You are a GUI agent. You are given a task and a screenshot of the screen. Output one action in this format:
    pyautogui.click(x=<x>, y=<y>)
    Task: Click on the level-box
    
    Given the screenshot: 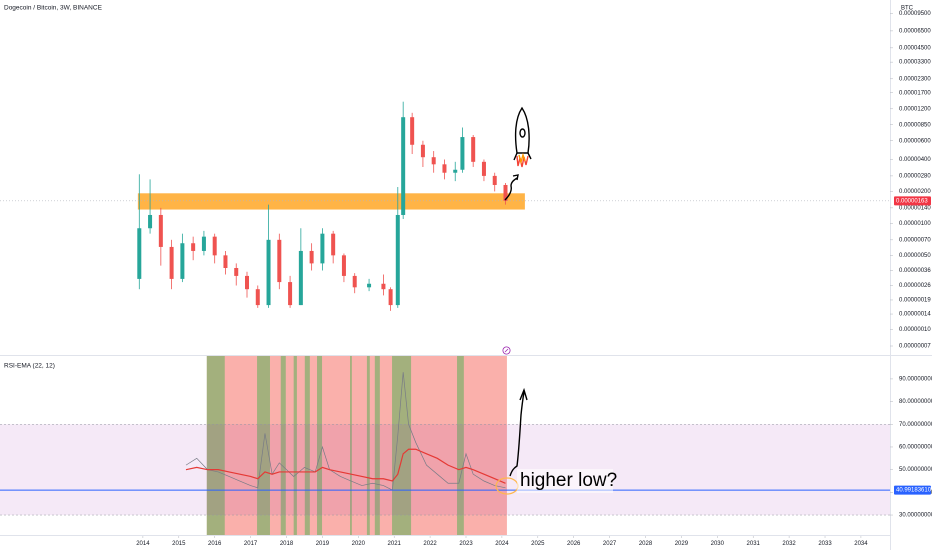 What is the action you would take?
    pyautogui.click(x=912, y=490)
    